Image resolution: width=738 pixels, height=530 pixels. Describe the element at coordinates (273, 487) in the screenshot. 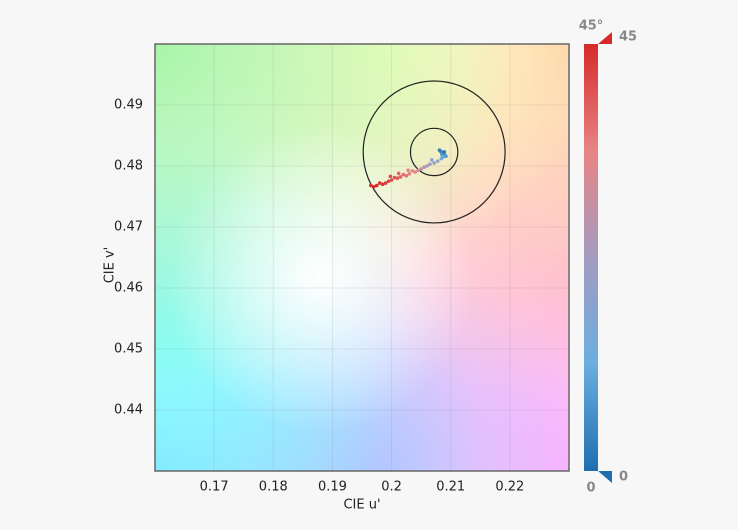

I see `x-tick-label: 0.18` at that location.